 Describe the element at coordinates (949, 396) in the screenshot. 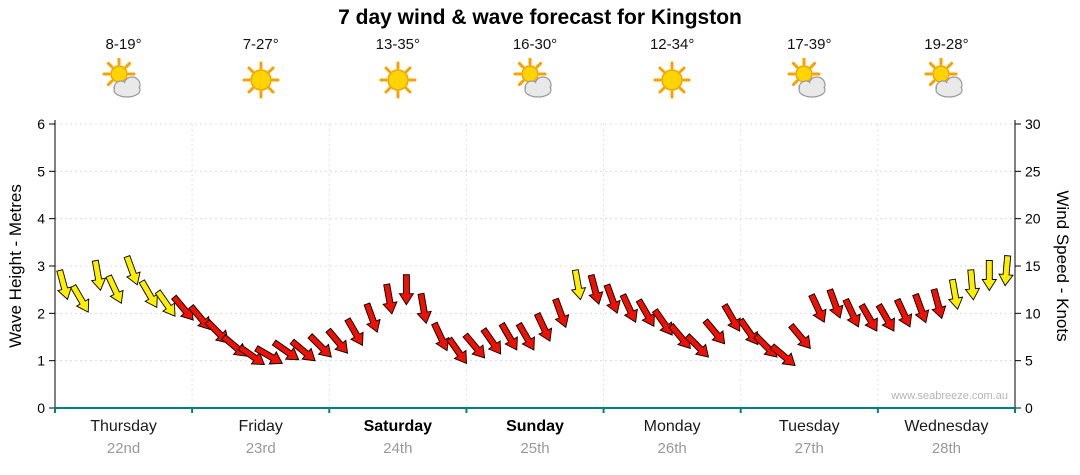

I see `watermark: www.seabreeze.com.au` at that location.